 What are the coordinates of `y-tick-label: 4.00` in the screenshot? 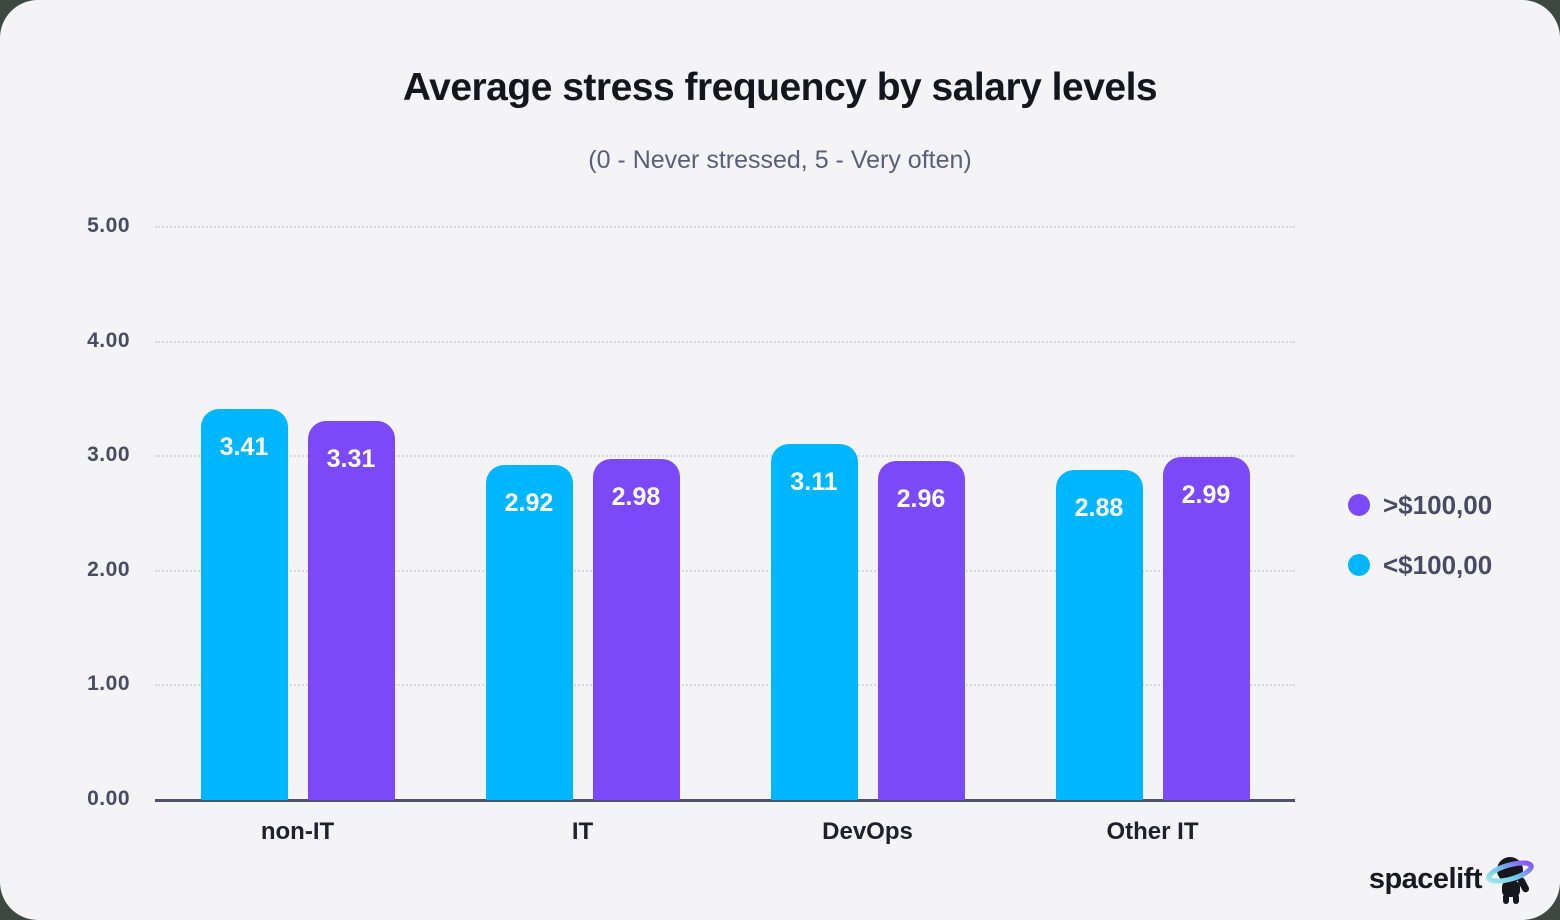 It's located at (108, 340).